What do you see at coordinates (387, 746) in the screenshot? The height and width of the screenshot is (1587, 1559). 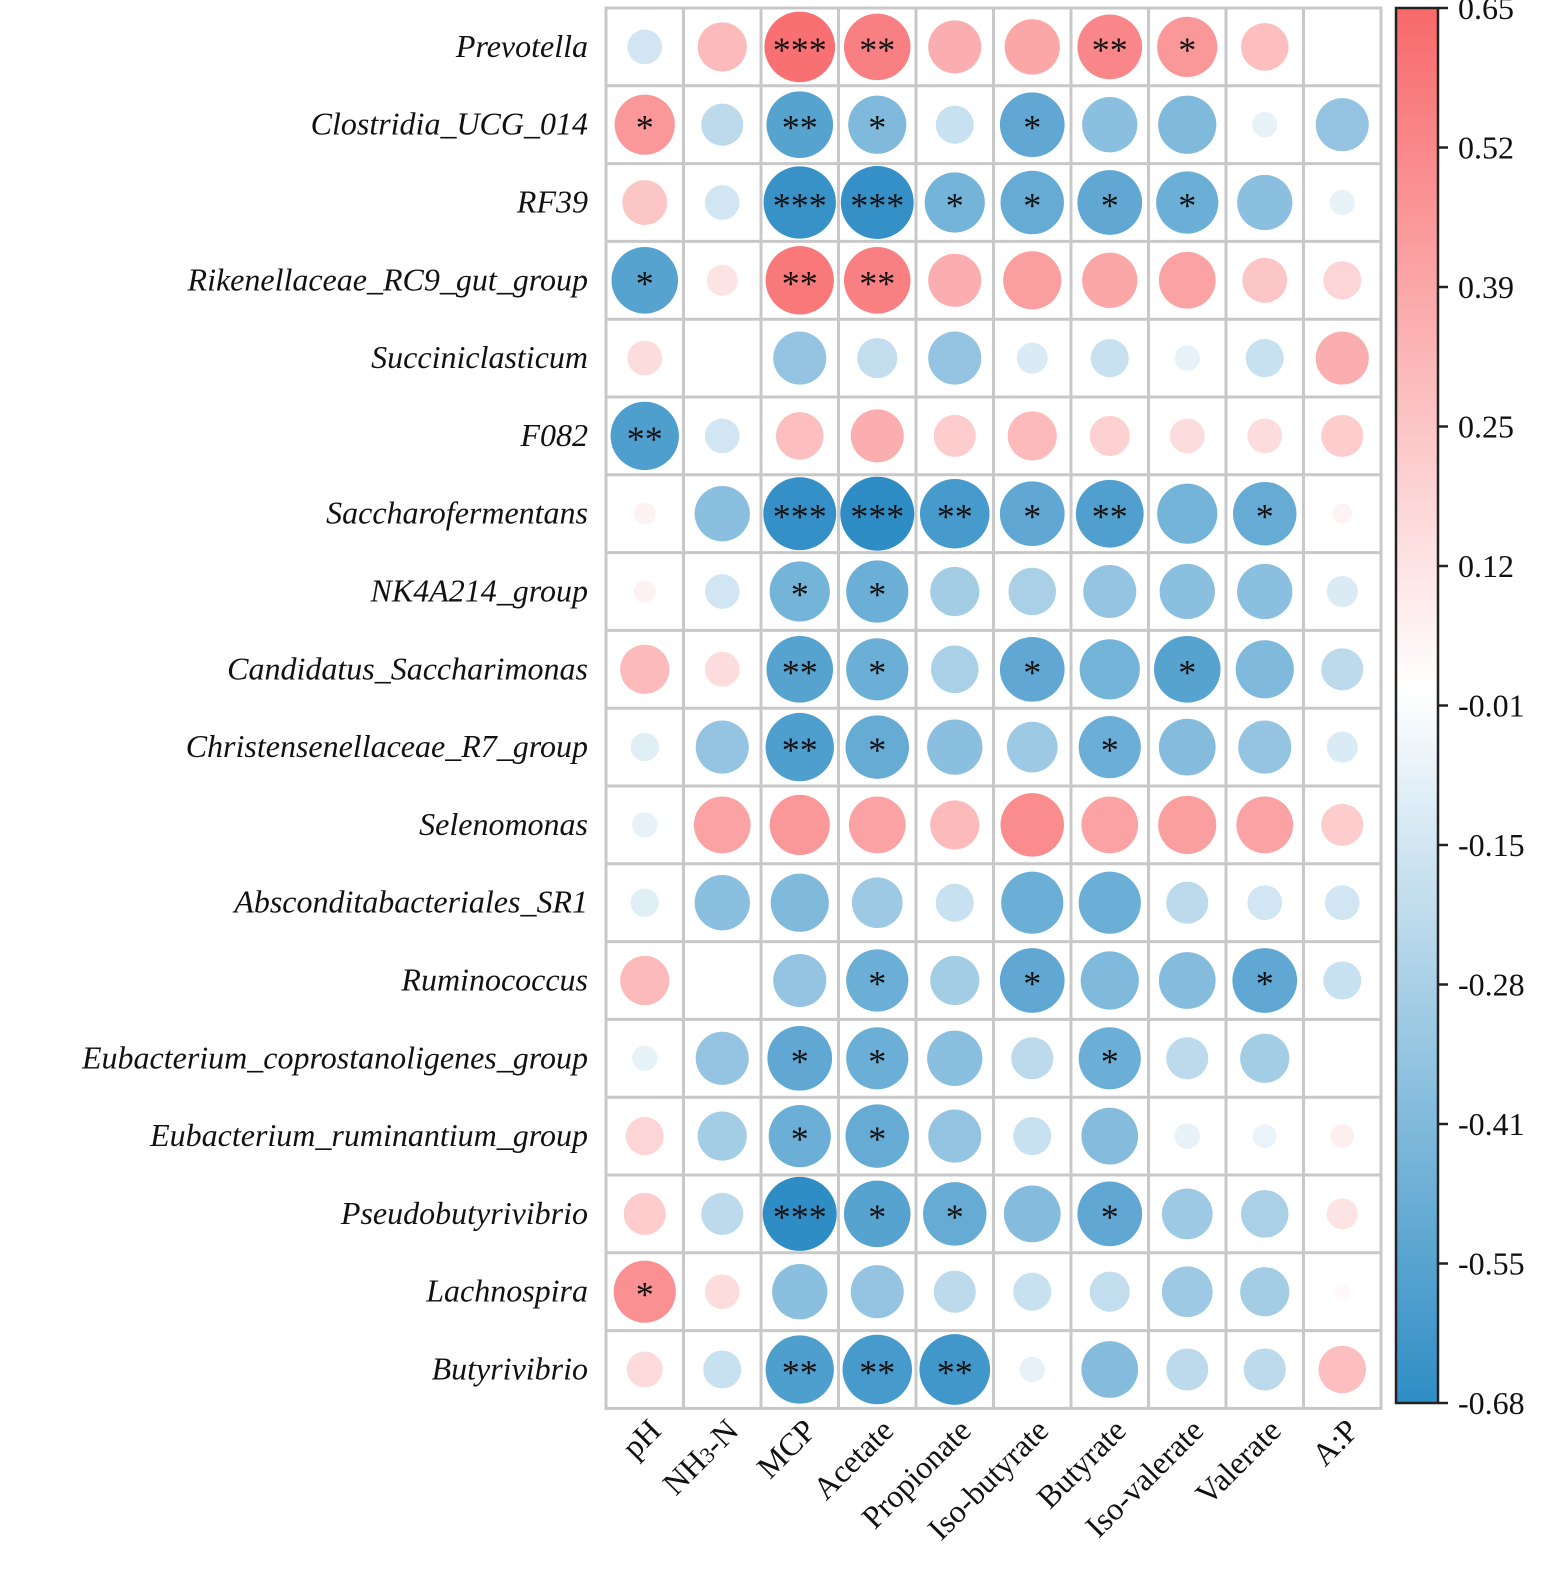 I see `row-label: Christensenellaceae_R7_group` at bounding box center [387, 746].